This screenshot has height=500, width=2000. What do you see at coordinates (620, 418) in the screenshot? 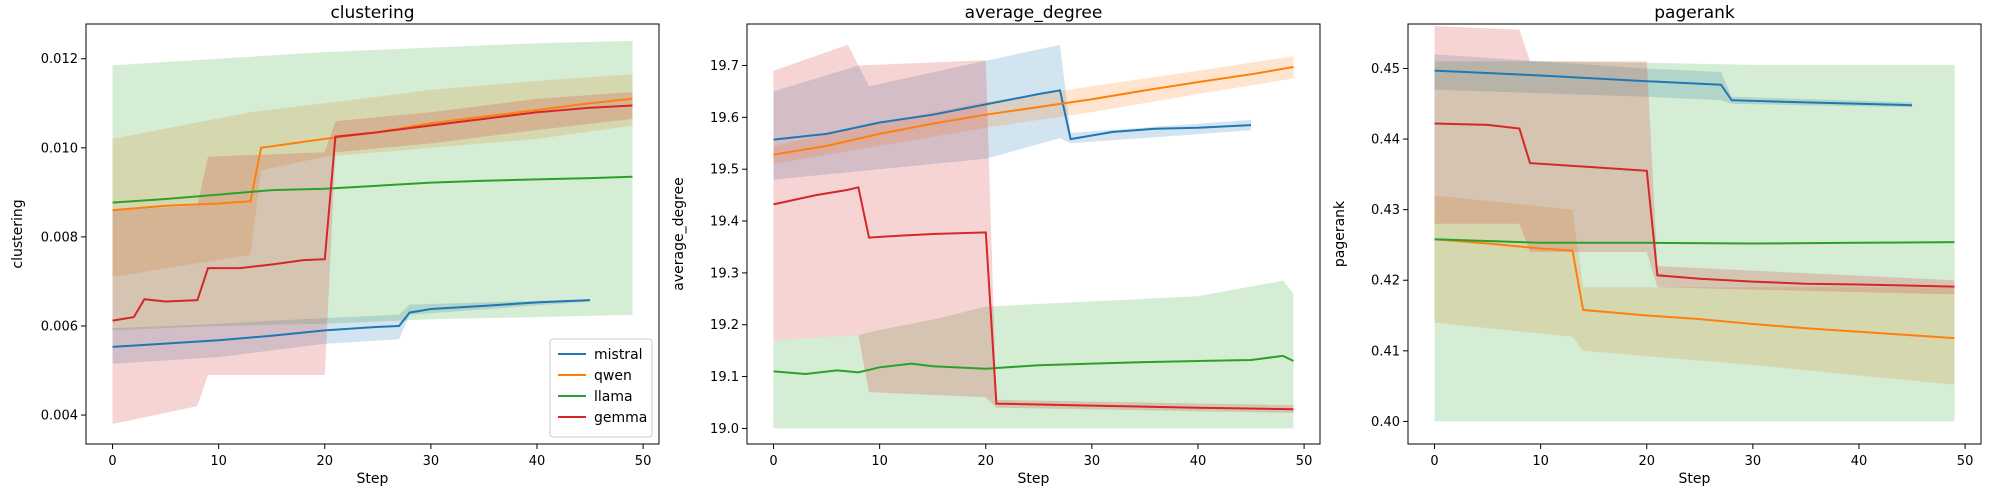
I see `legend-label-gemma: gemma` at bounding box center [620, 418].